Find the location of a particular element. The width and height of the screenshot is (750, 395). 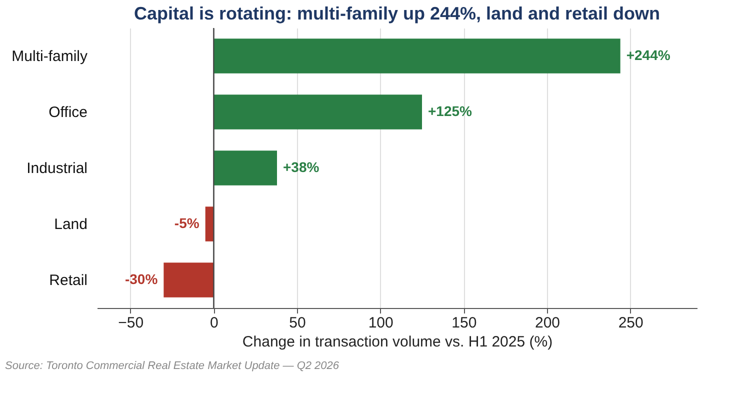

y-tick-label: Office is located at coordinates (68, 112).